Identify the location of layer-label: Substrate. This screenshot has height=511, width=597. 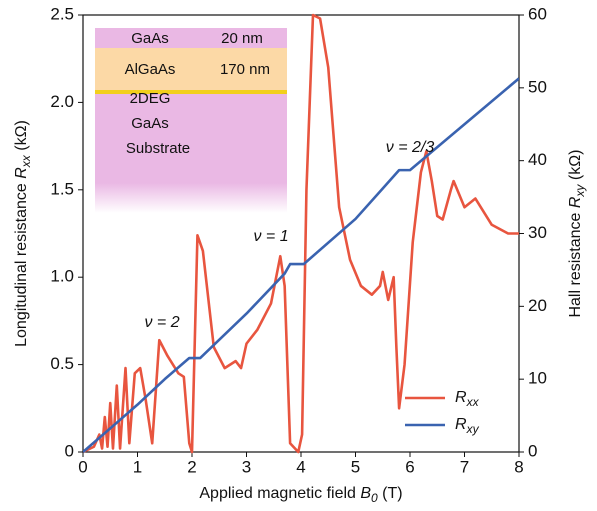
(158, 148).